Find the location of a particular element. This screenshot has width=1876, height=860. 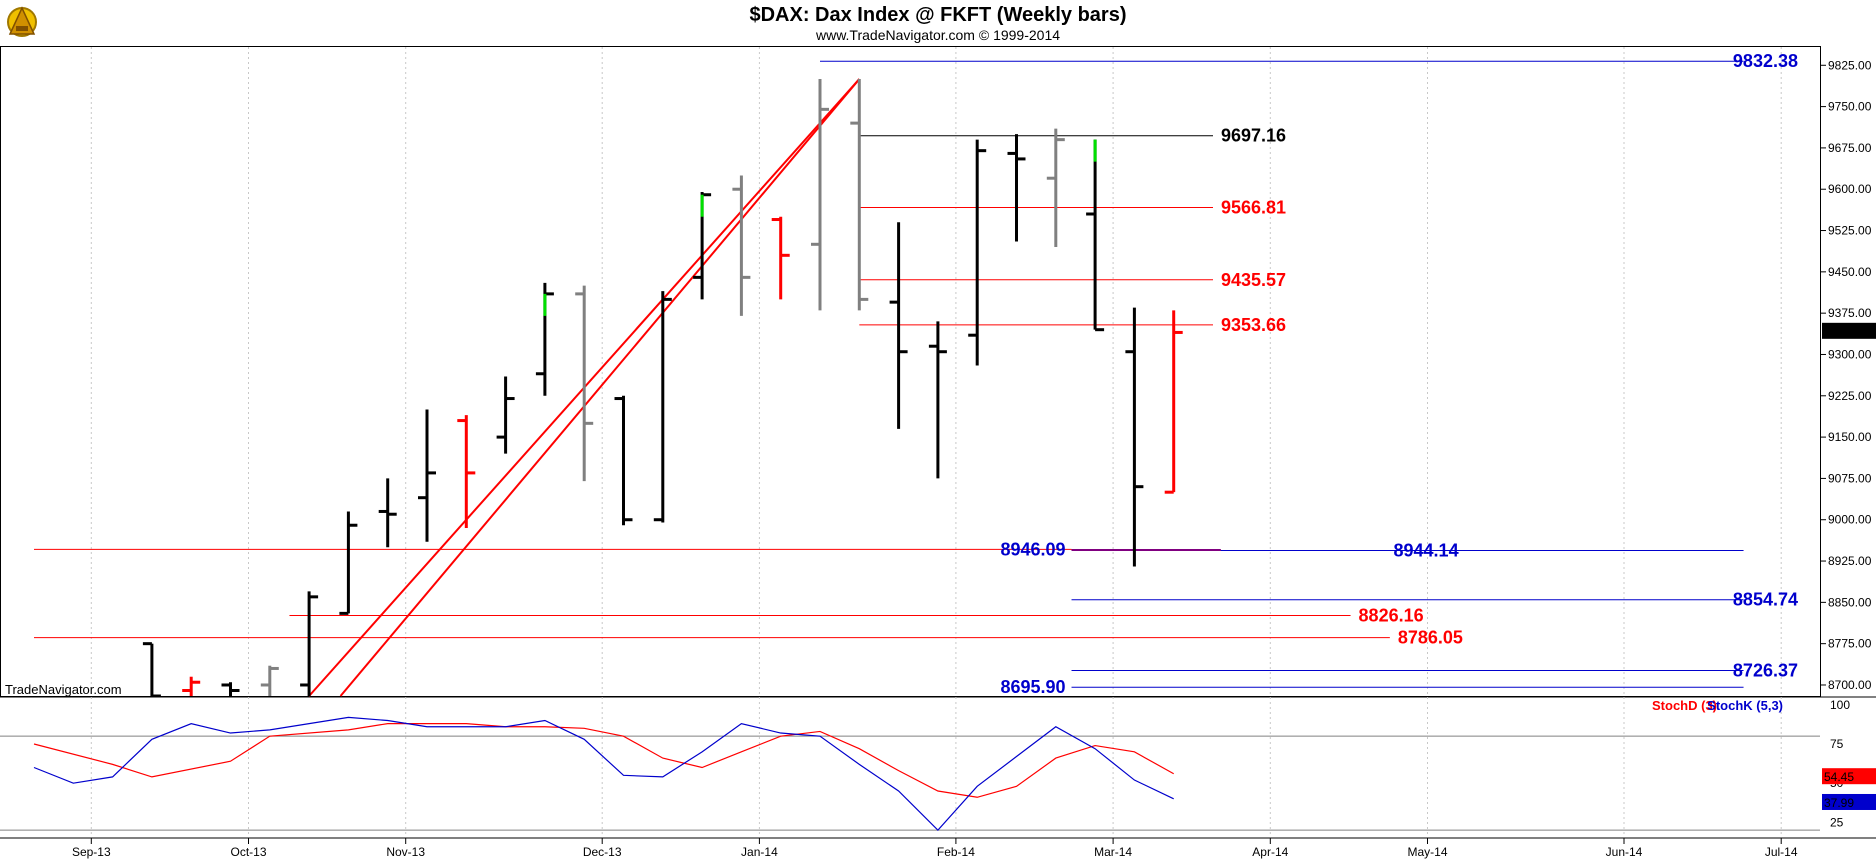

stoch-legend: StochK (5,3) is located at coordinates (1745, 705).